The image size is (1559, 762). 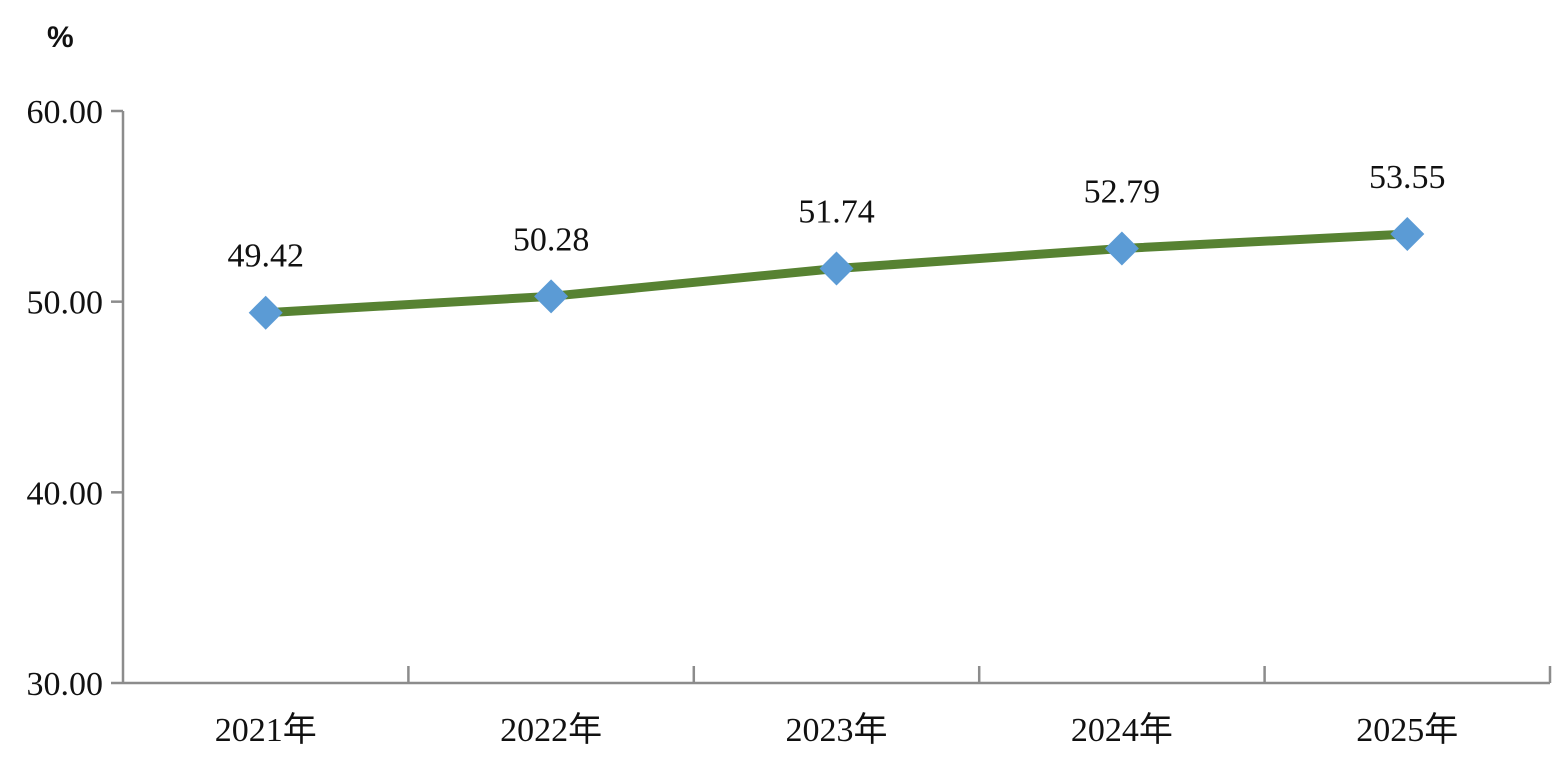 I want to click on data-label: 53.55, so click(x=1407, y=177).